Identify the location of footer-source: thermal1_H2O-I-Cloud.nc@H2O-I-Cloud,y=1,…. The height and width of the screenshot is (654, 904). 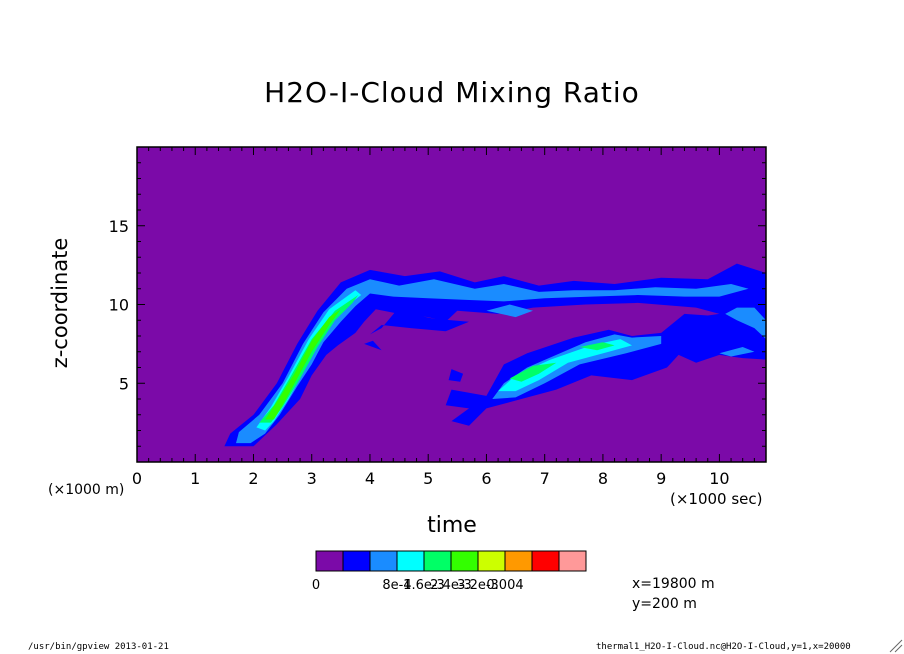
(723, 647).